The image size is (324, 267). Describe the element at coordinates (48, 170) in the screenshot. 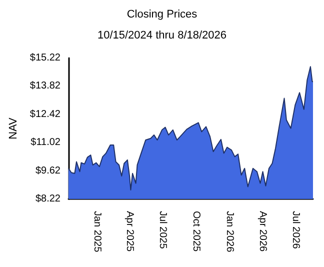

I see `y-tick-label: $9.62` at that location.